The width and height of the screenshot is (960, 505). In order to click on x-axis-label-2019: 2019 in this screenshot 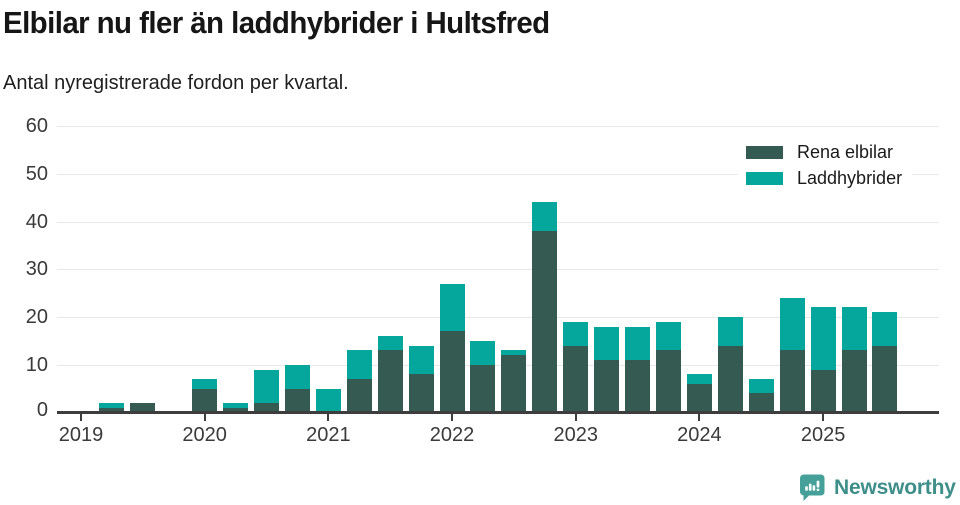, I will do `click(81, 434)`.